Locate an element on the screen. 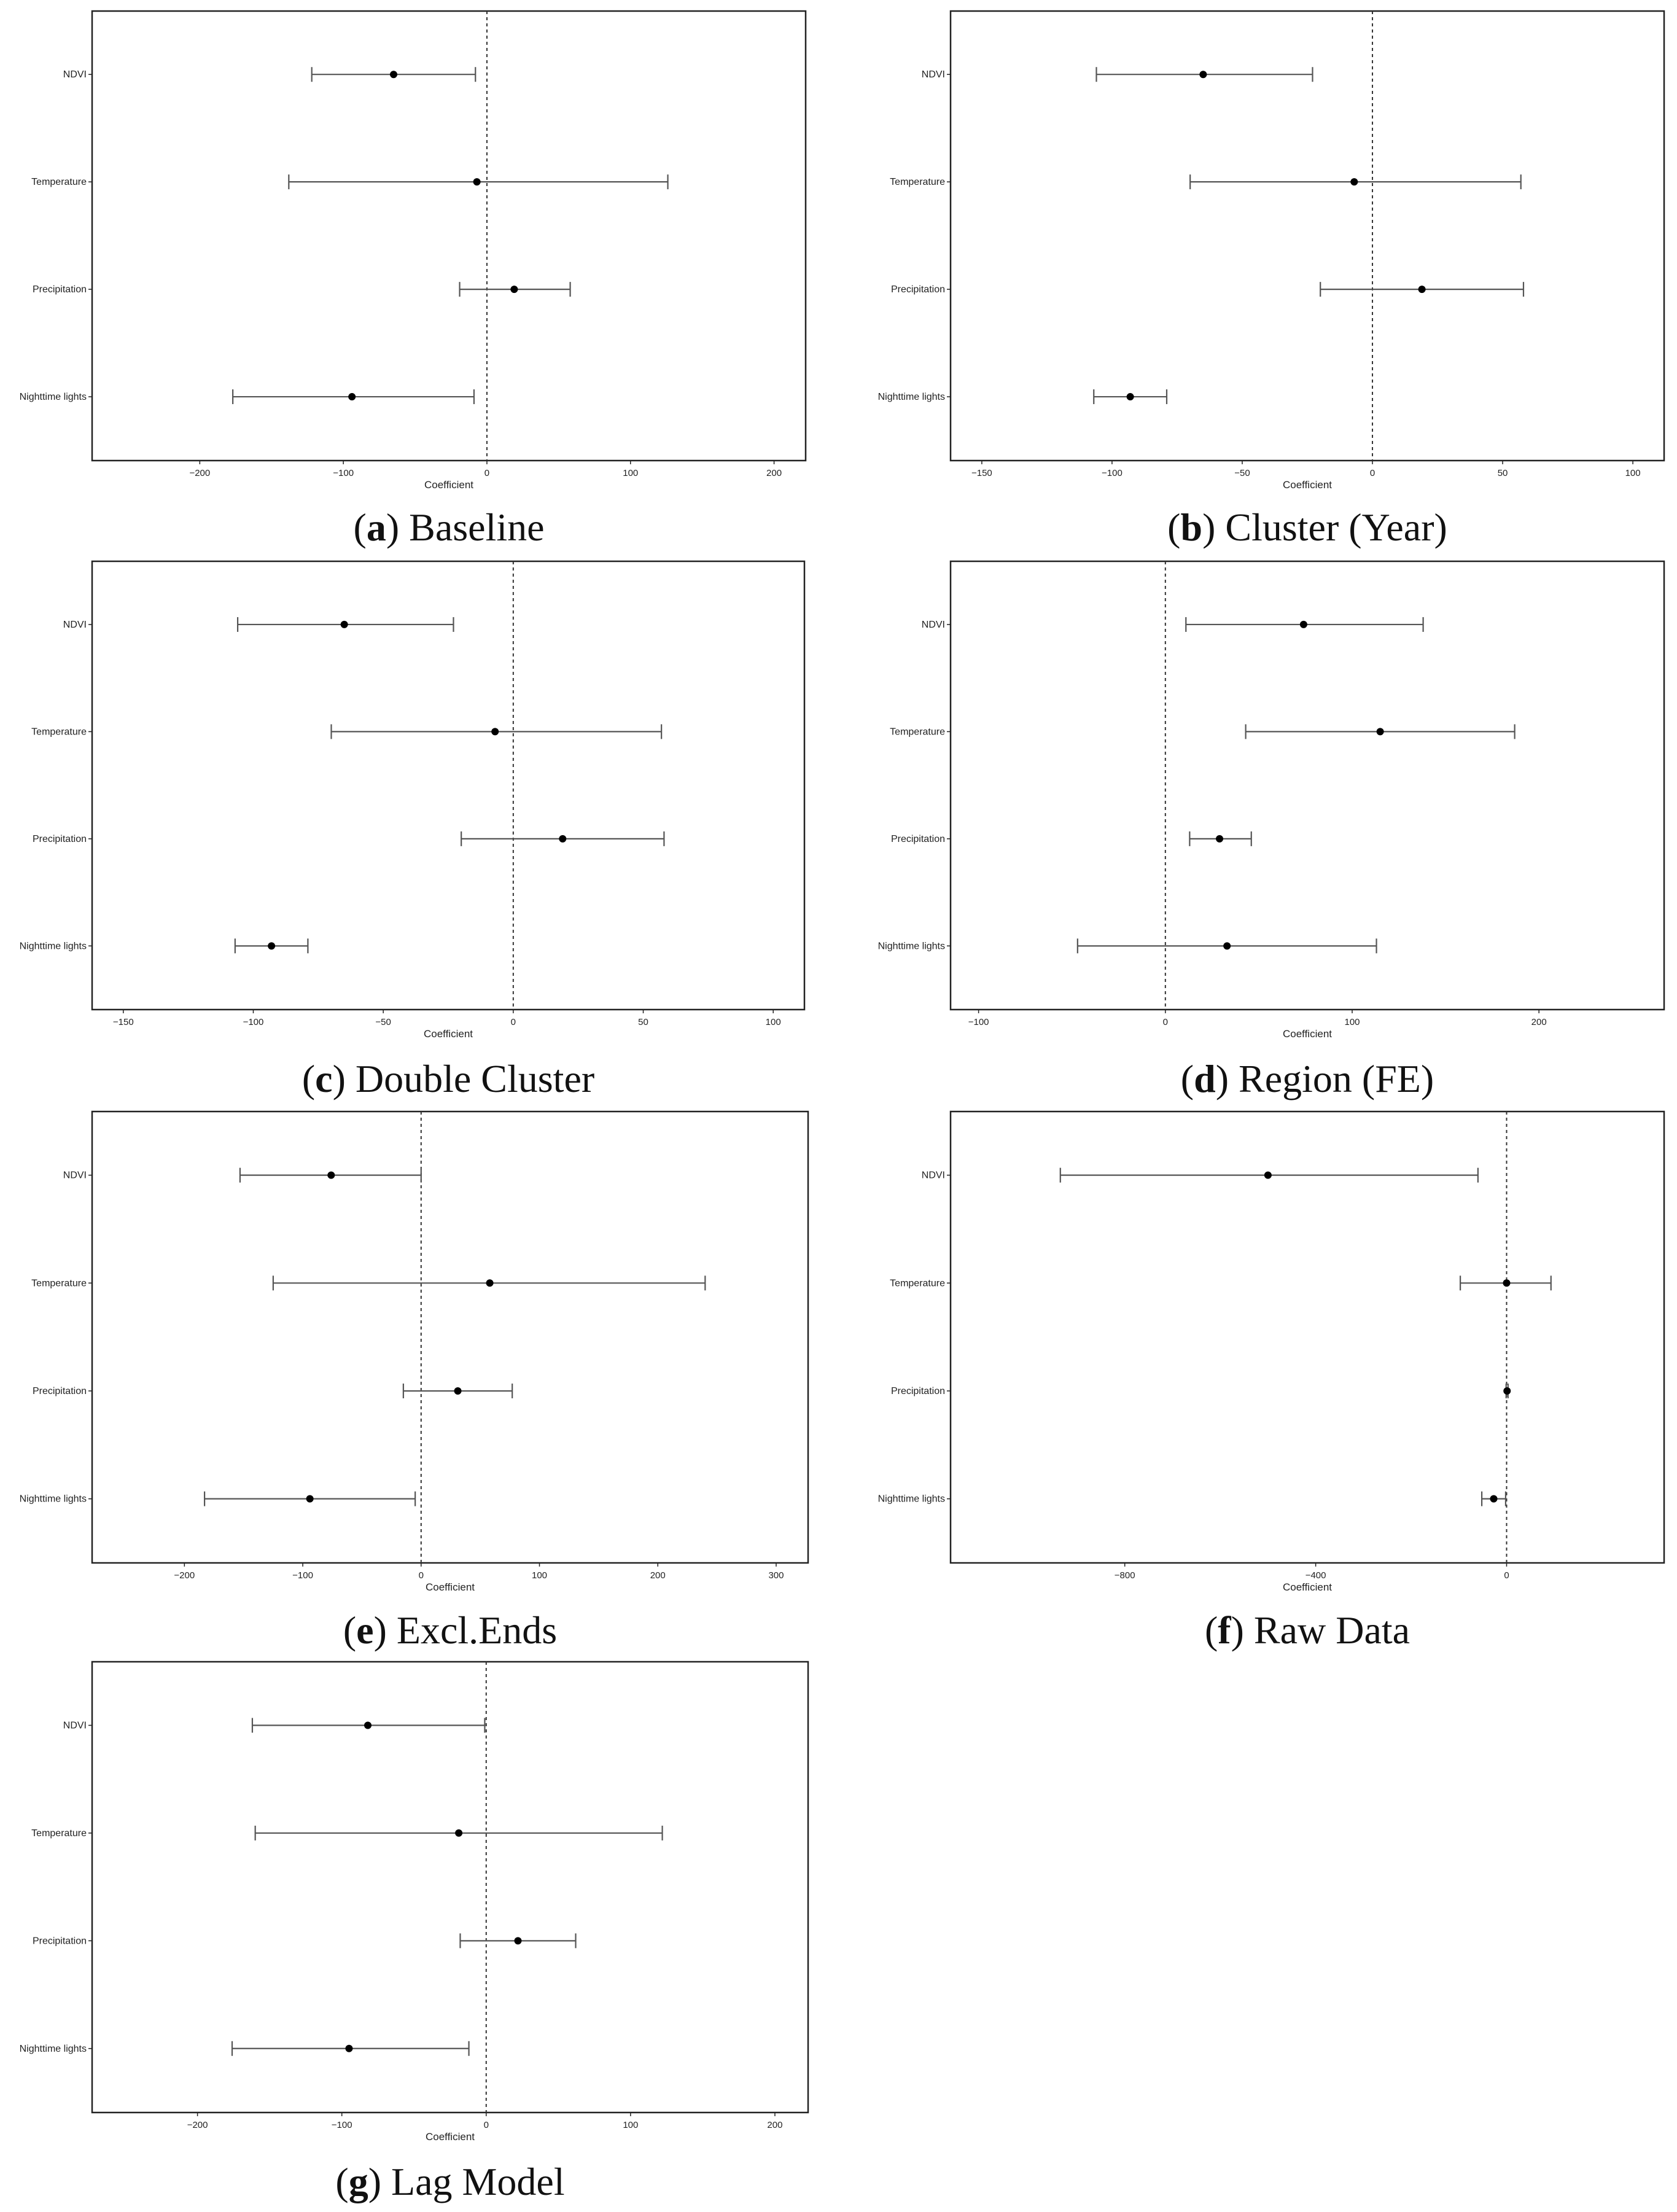 This screenshot has width=1677, height=2212. panel-c-point-temperature is located at coordinates (495, 732).